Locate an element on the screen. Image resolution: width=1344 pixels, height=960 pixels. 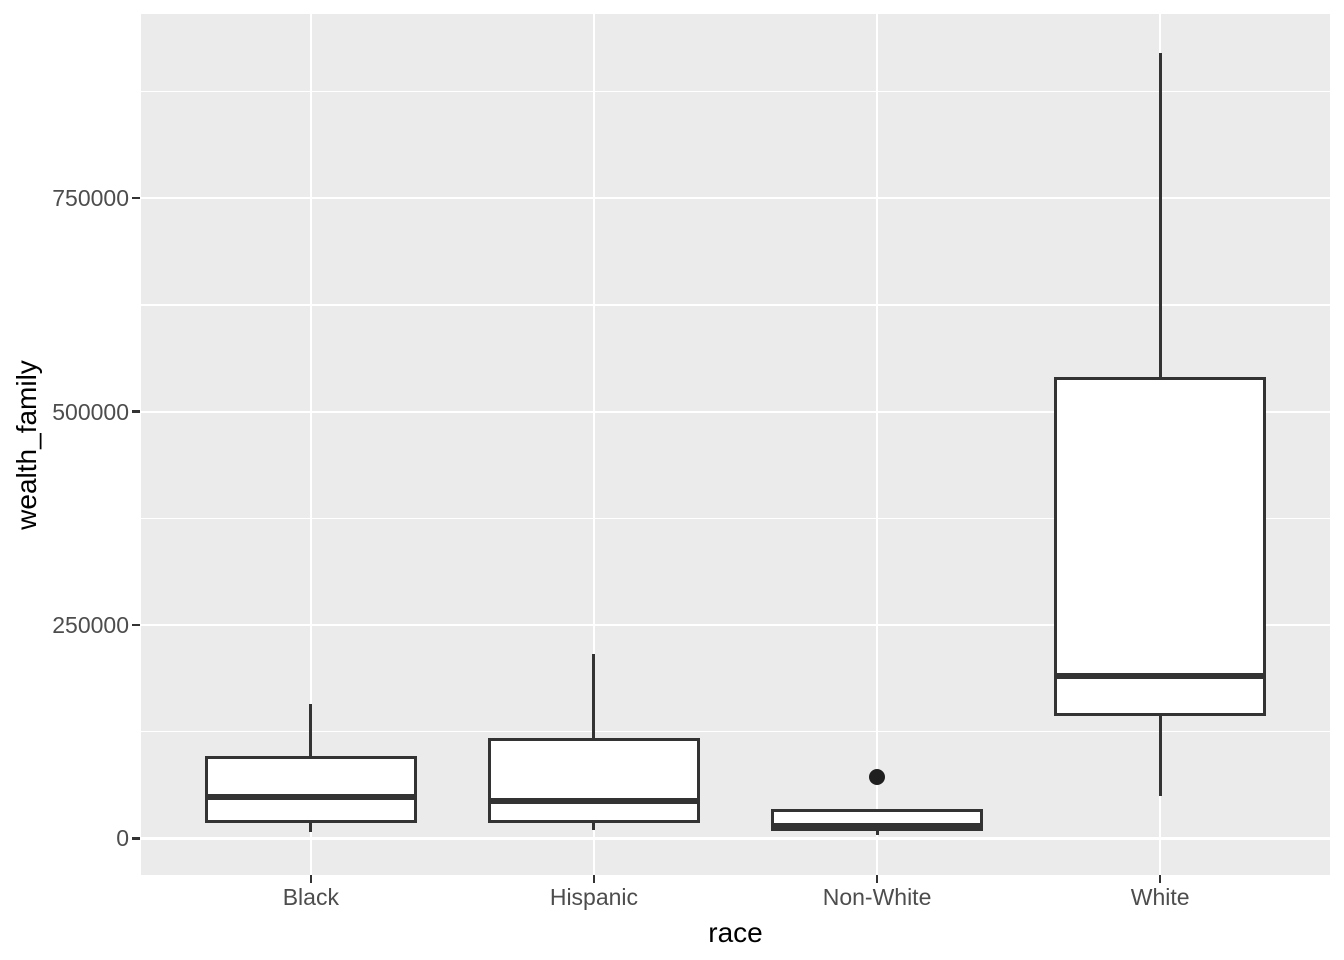
outlier-non-white is located at coordinates (877, 776).